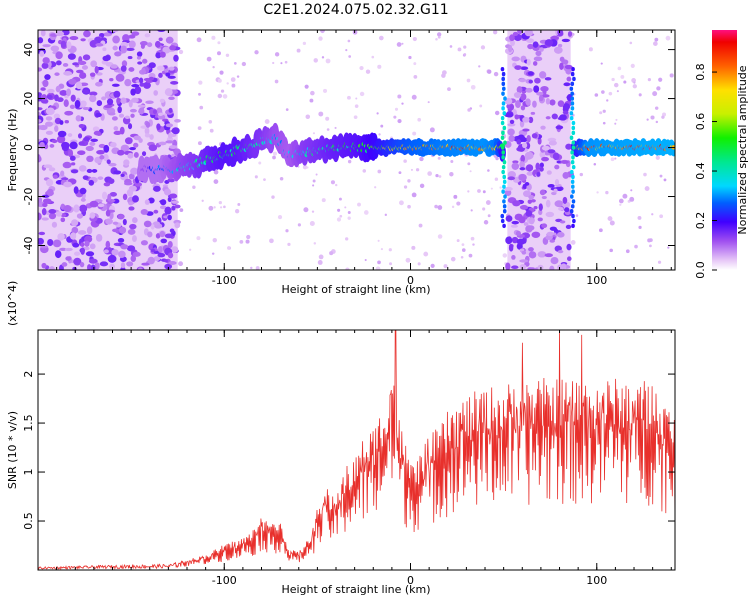 Image resolution: width=750 pixels, height=600 pixels. I want to click on y-tick-label: 1.5, so click(28, 423).